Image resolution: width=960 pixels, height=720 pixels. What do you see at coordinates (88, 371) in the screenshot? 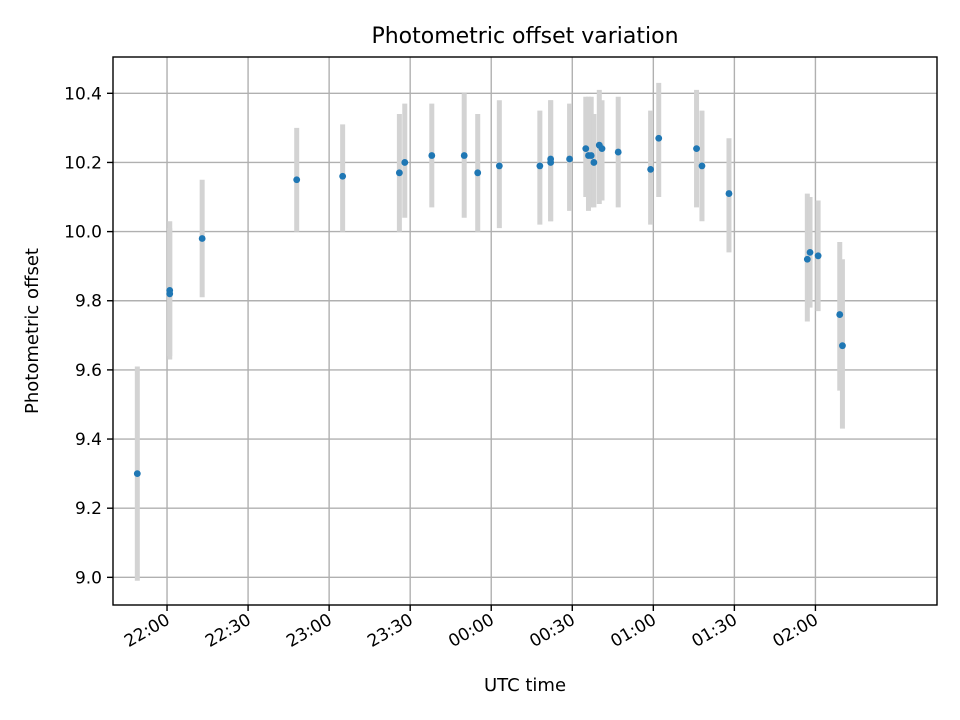
I see `y-tick-label: 9.6` at bounding box center [88, 371].